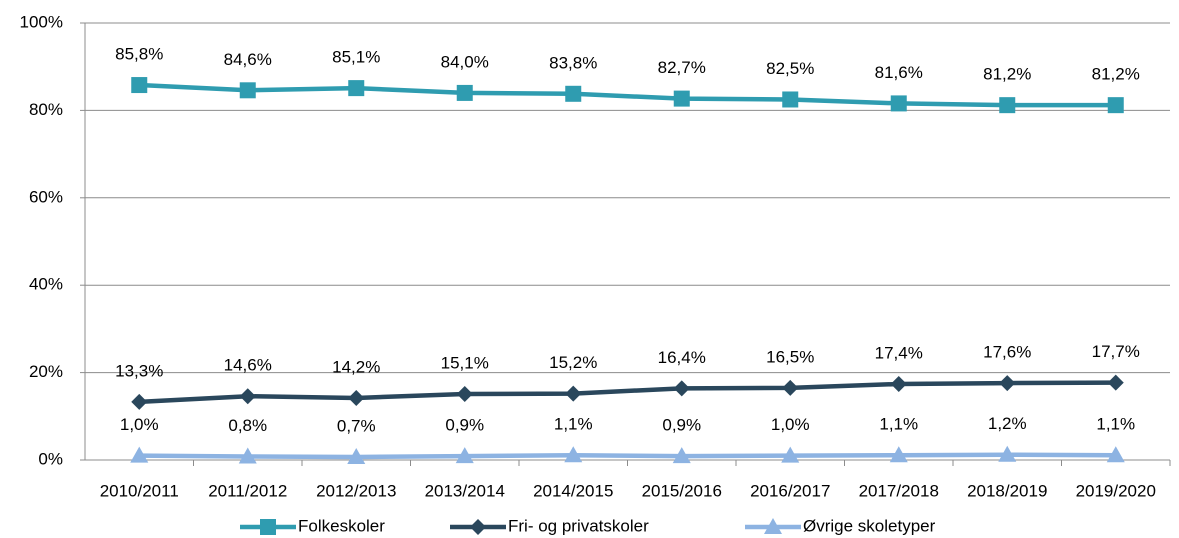  I want to click on data-label: 84,6%, so click(248, 59).